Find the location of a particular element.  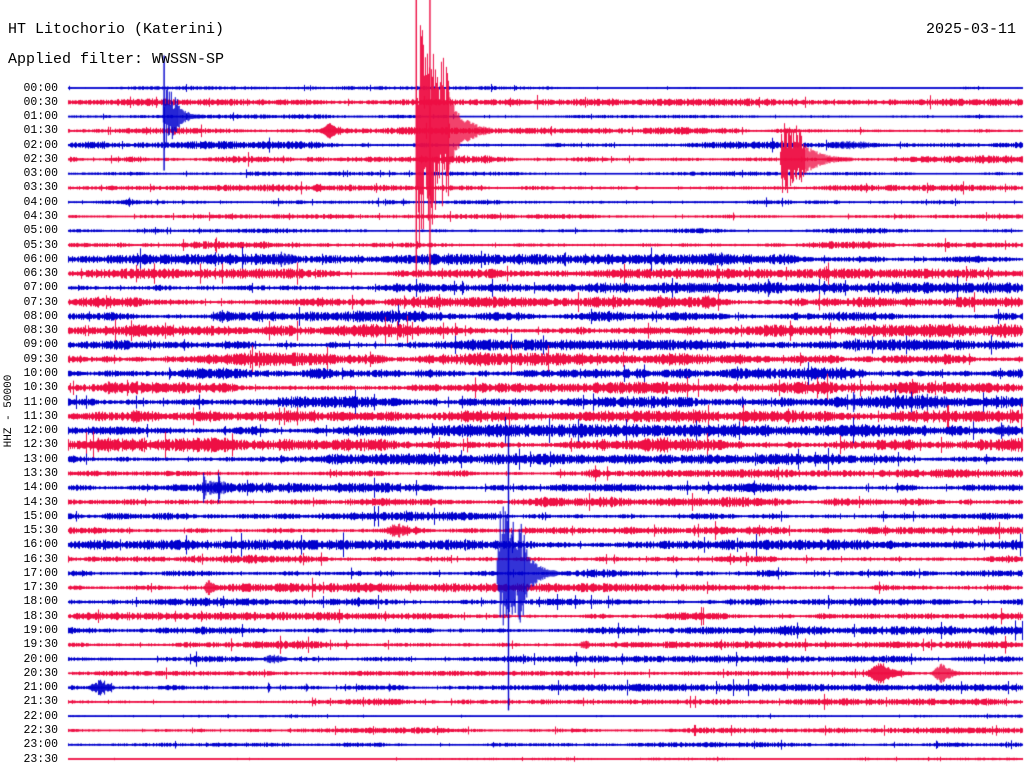

time-label: 10:00 is located at coordinates (40, 374).